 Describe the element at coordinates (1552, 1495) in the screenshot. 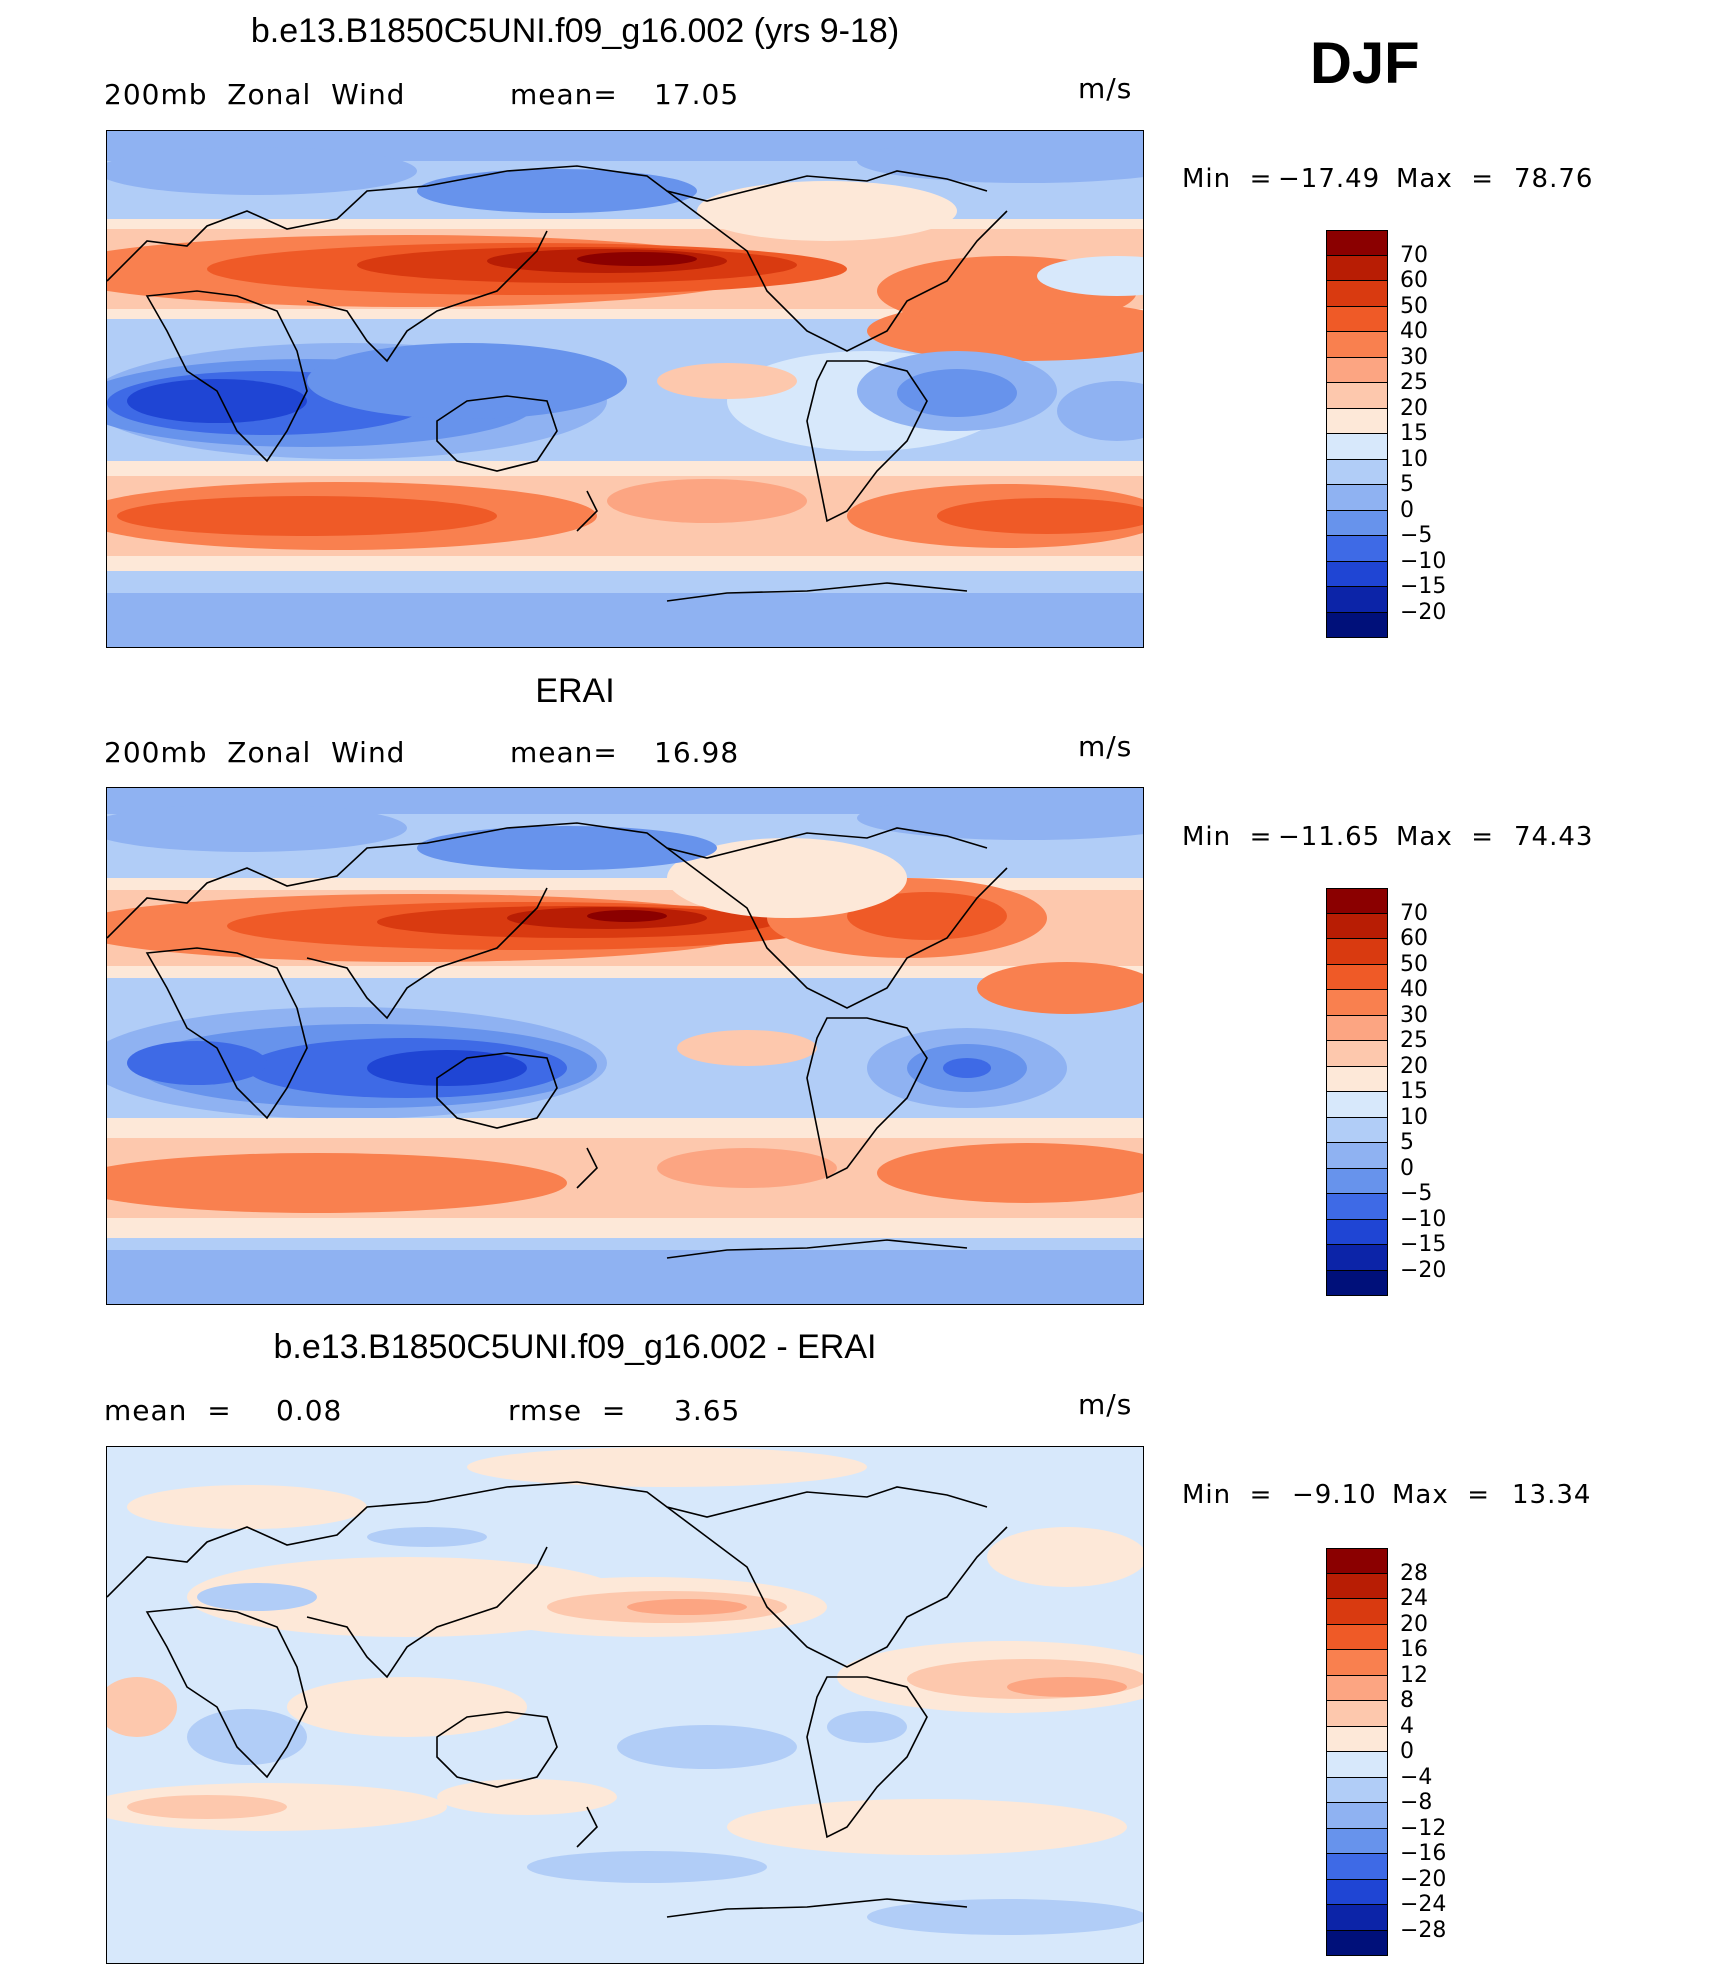

I see `panel3-max-value: 13.34` at that location.